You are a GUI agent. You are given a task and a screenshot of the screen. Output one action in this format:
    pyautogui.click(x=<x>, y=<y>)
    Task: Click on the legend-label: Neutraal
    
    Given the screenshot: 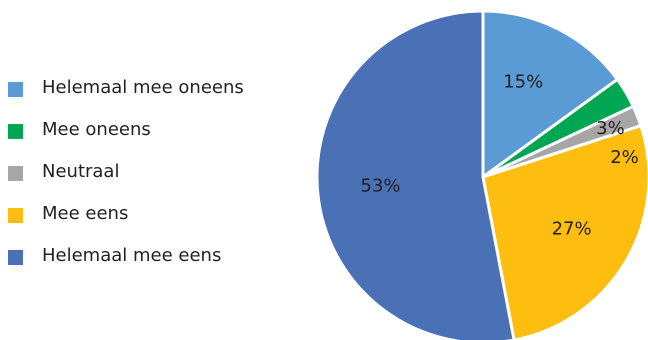 What is the action you would take?
    pyautogui.click(x=81, y=171)
    